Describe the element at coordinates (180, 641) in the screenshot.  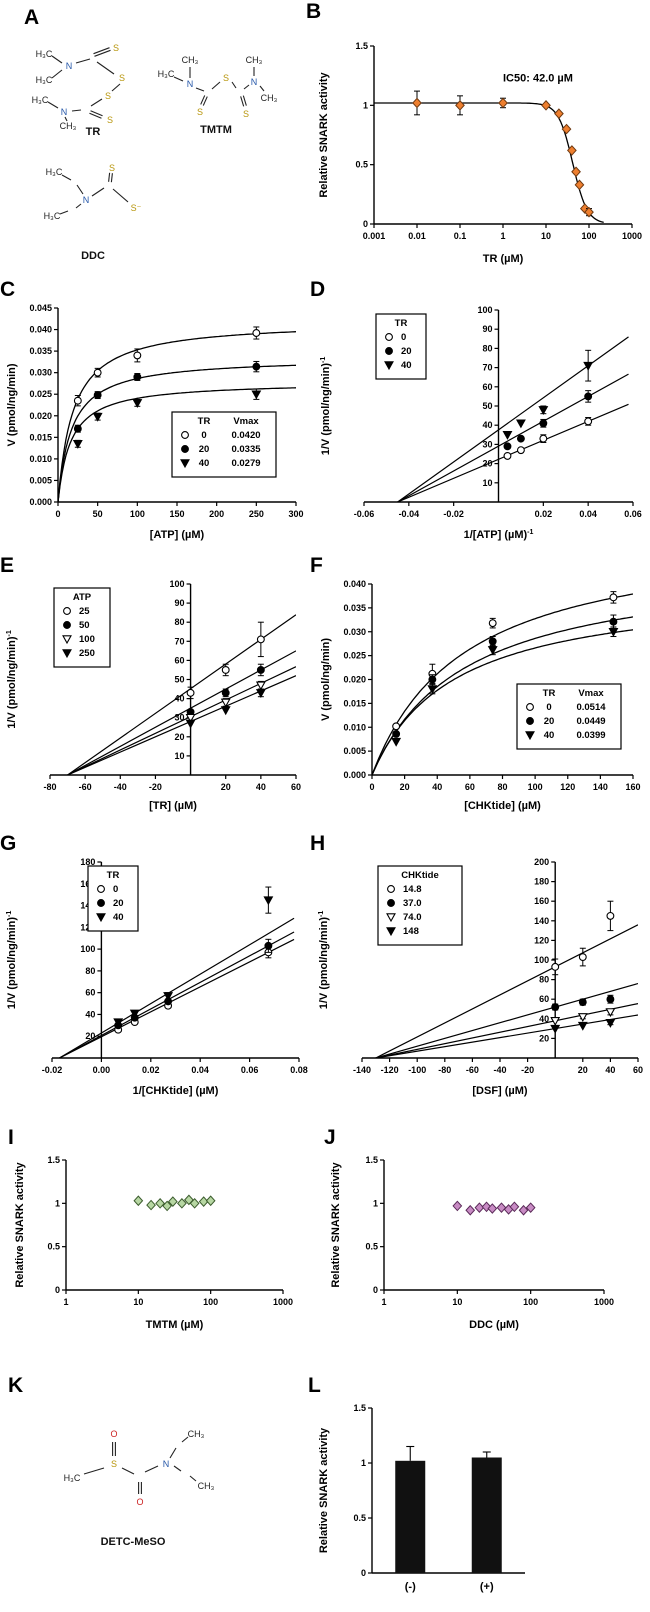
I see `svg-text: 70` at that location.